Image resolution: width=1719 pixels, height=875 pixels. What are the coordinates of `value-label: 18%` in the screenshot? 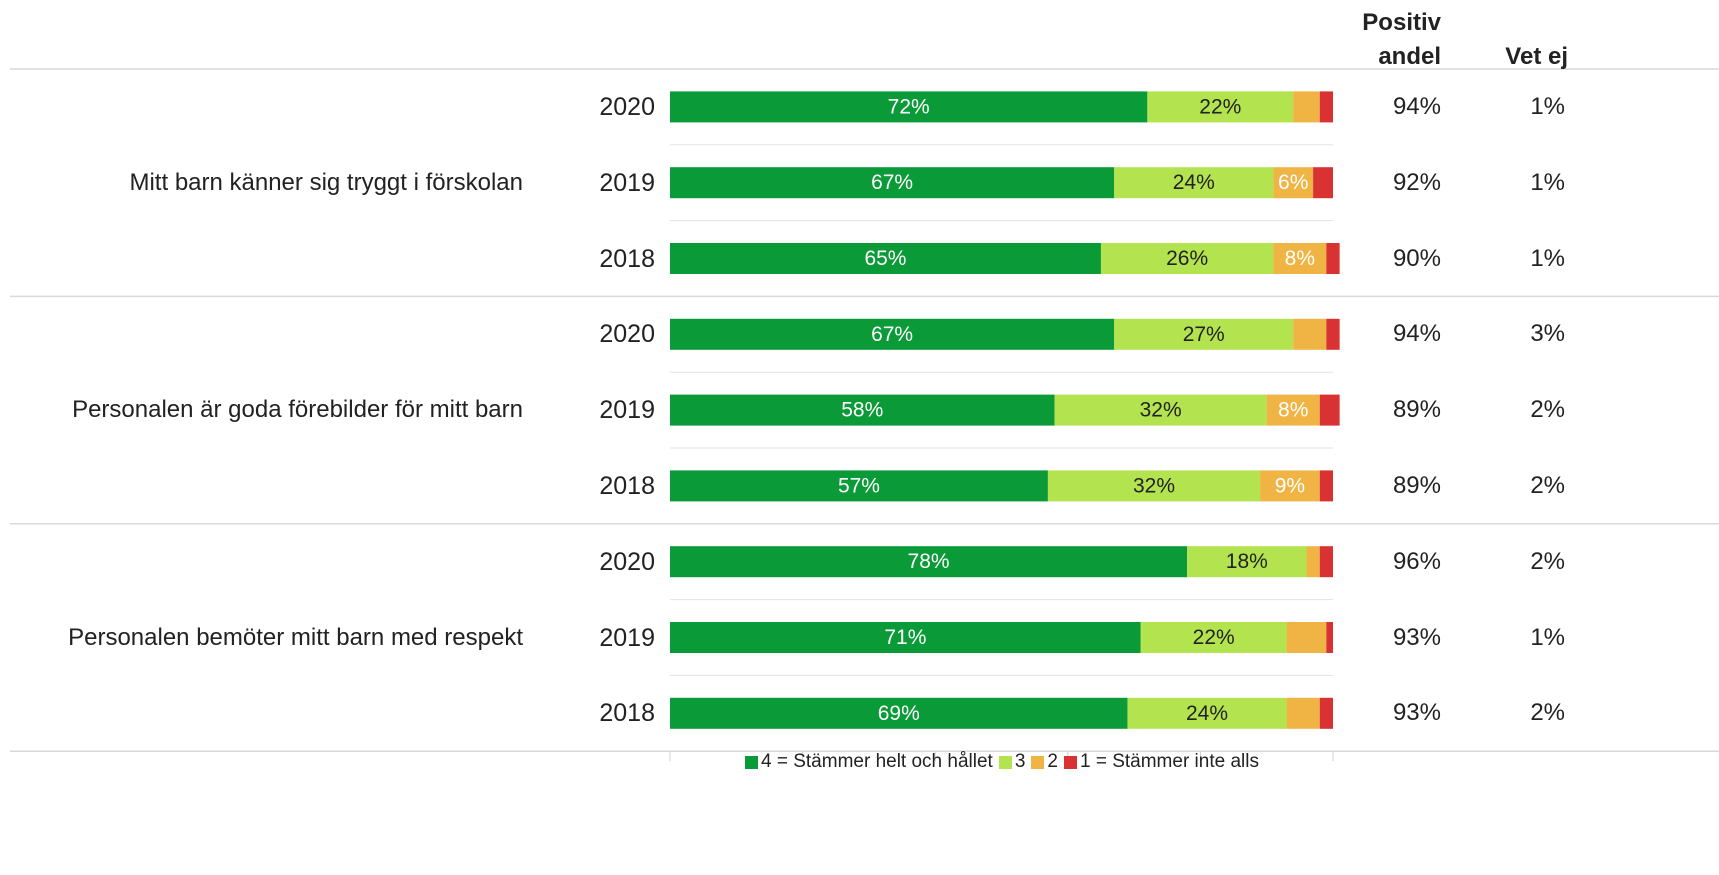 It's located at (1247, 561).